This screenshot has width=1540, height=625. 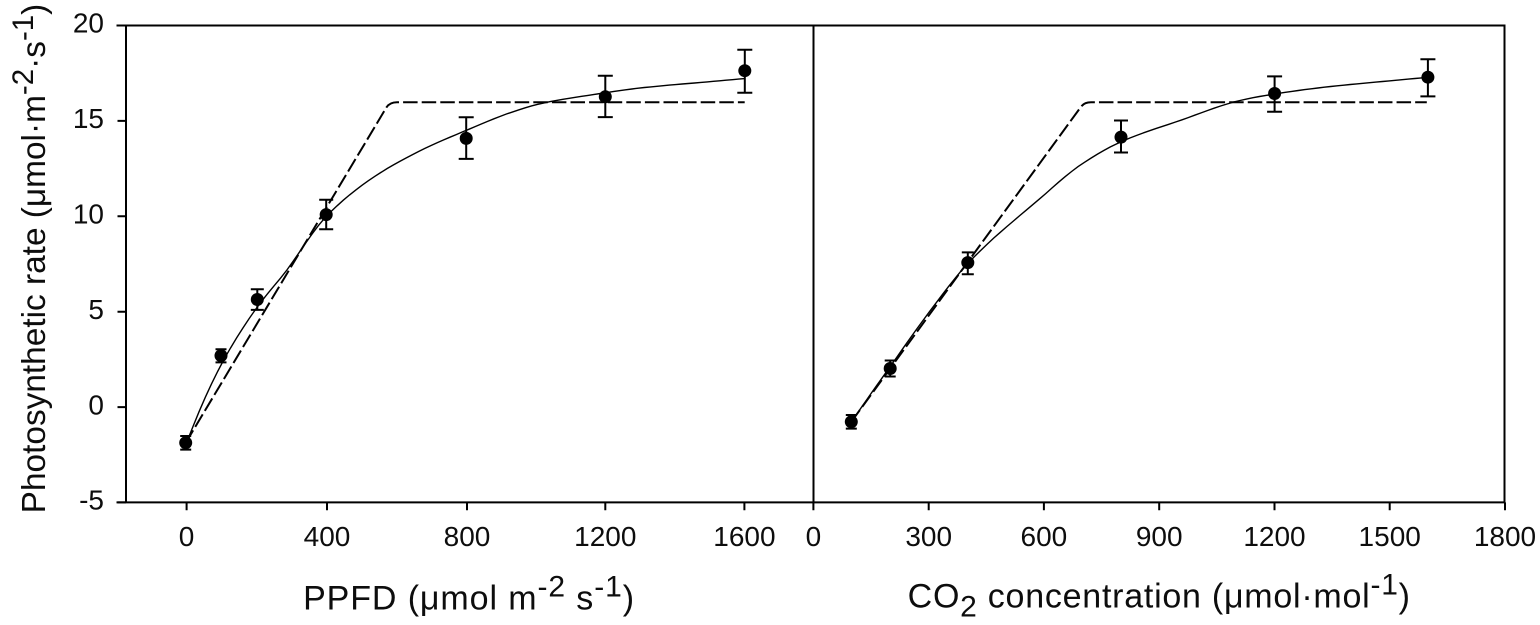 I want to click on svg-text: 1800, so click(x=1505, y=536).